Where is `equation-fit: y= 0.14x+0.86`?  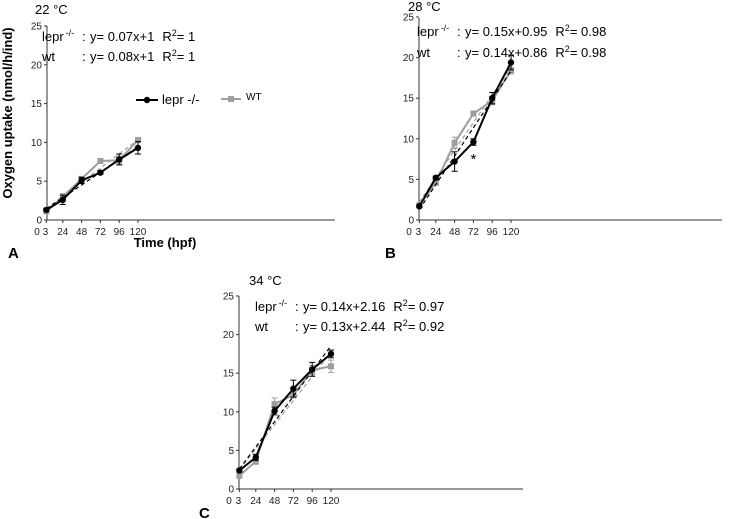
equation-fit: y= 0.14x+0.86 is located at coordinates (506, 52).